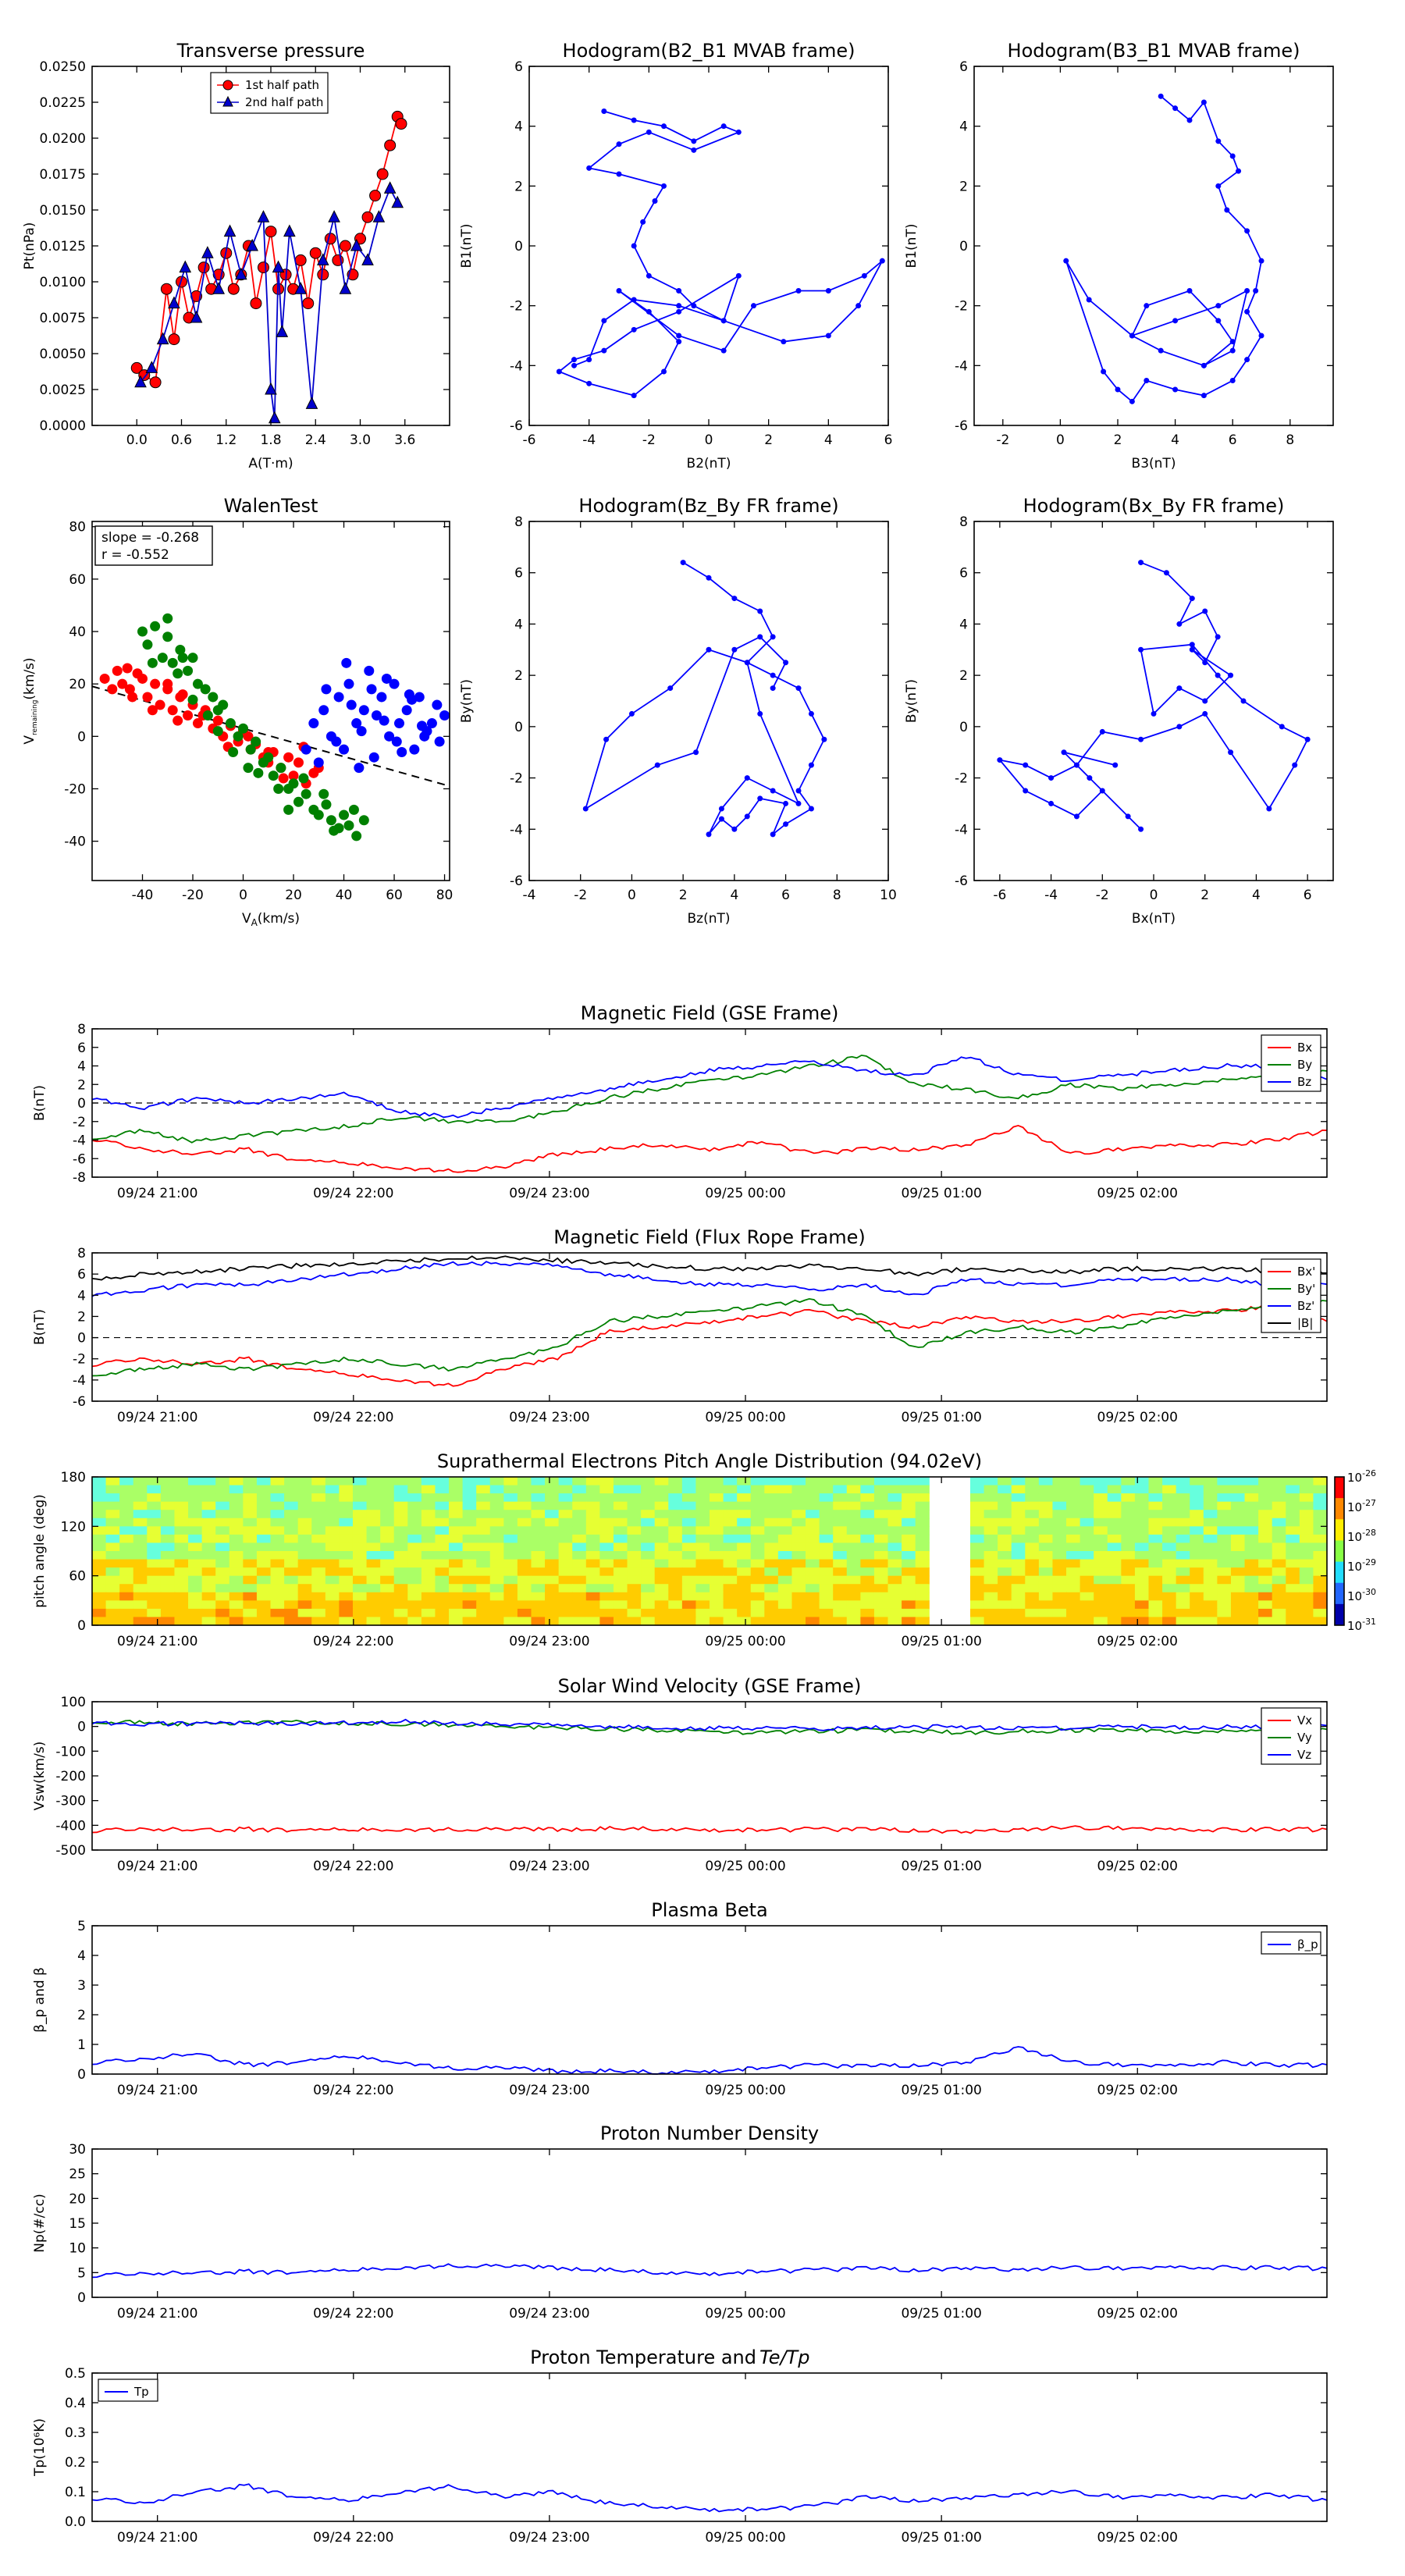 Image resolution: width=1405 pixels, height=2576 pixels. What do you see at coordinates (227, 101) in the screenshot?
I see `legend-marker` at bounding box center [227, 101].